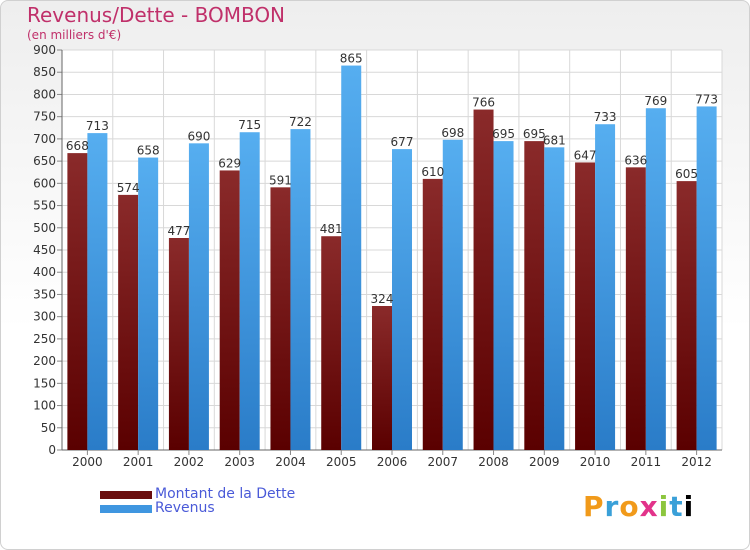  I want to click on y-tick-label: 750, so click(44, 117).